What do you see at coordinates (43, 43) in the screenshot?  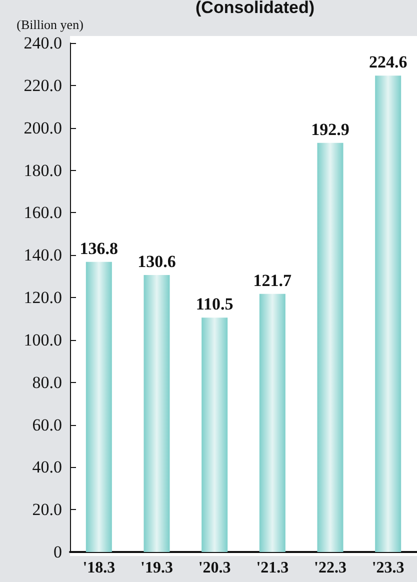 I see `y-tick-label: 240.0` at bounding box center [43, 43].